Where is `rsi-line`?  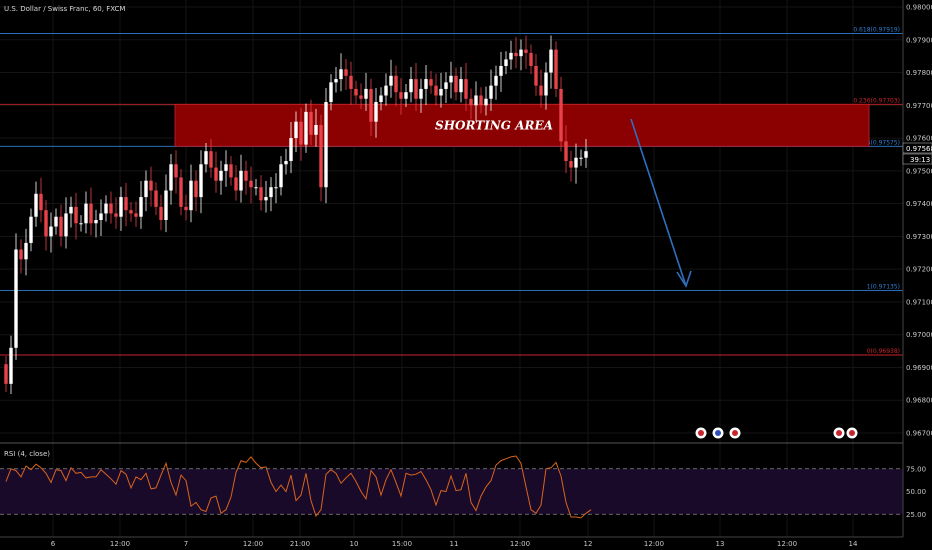
rsi-line is located at coordinates (298, 487).